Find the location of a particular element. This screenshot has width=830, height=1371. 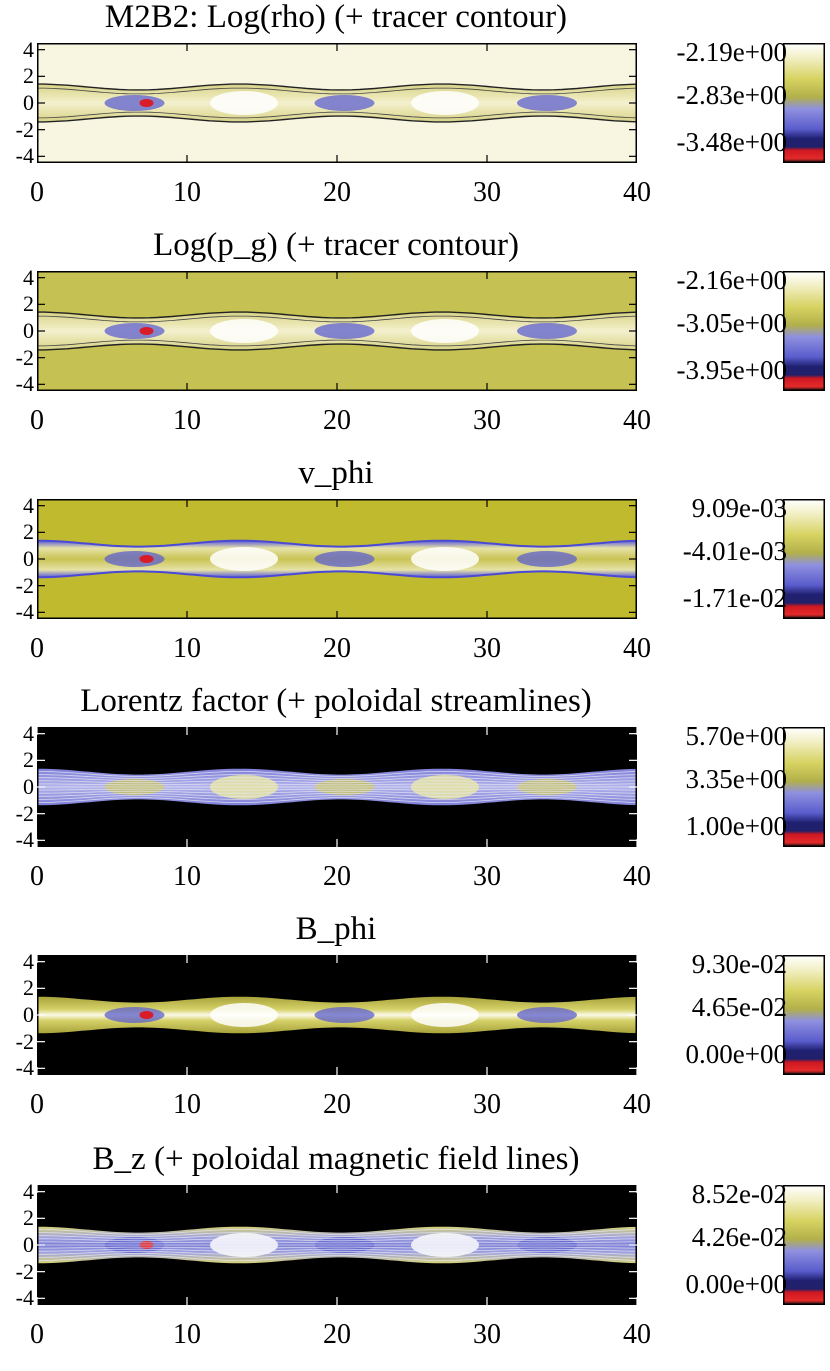

colorbar-label: 9.30e-02 is located at coordinates (739, 964).